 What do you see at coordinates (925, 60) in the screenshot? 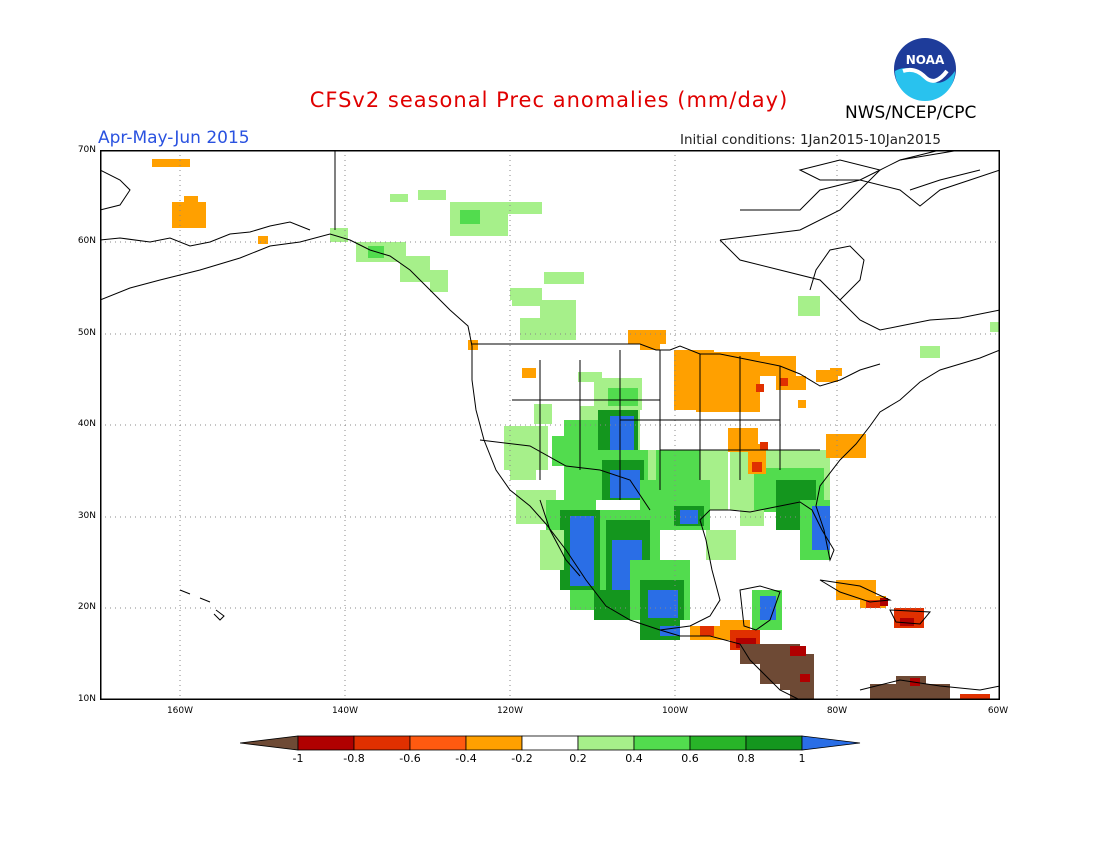
I see `svg-text: NOAA` at bounding box center [925, 60].